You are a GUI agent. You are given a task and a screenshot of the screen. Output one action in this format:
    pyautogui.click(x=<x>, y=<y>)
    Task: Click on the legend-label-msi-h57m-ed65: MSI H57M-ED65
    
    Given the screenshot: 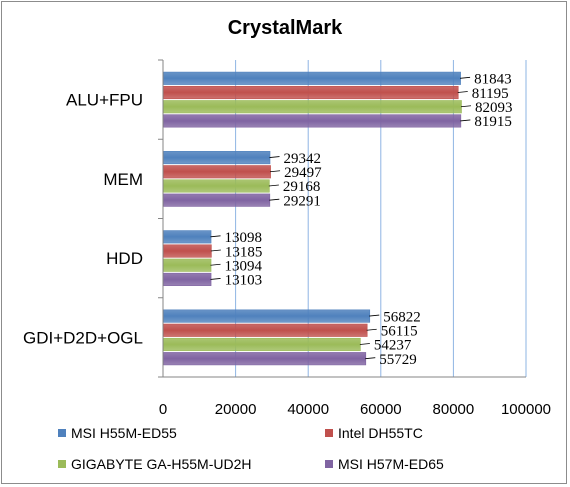 What is the action you would take?
    pyautogui.click(x=391, y=464)
    